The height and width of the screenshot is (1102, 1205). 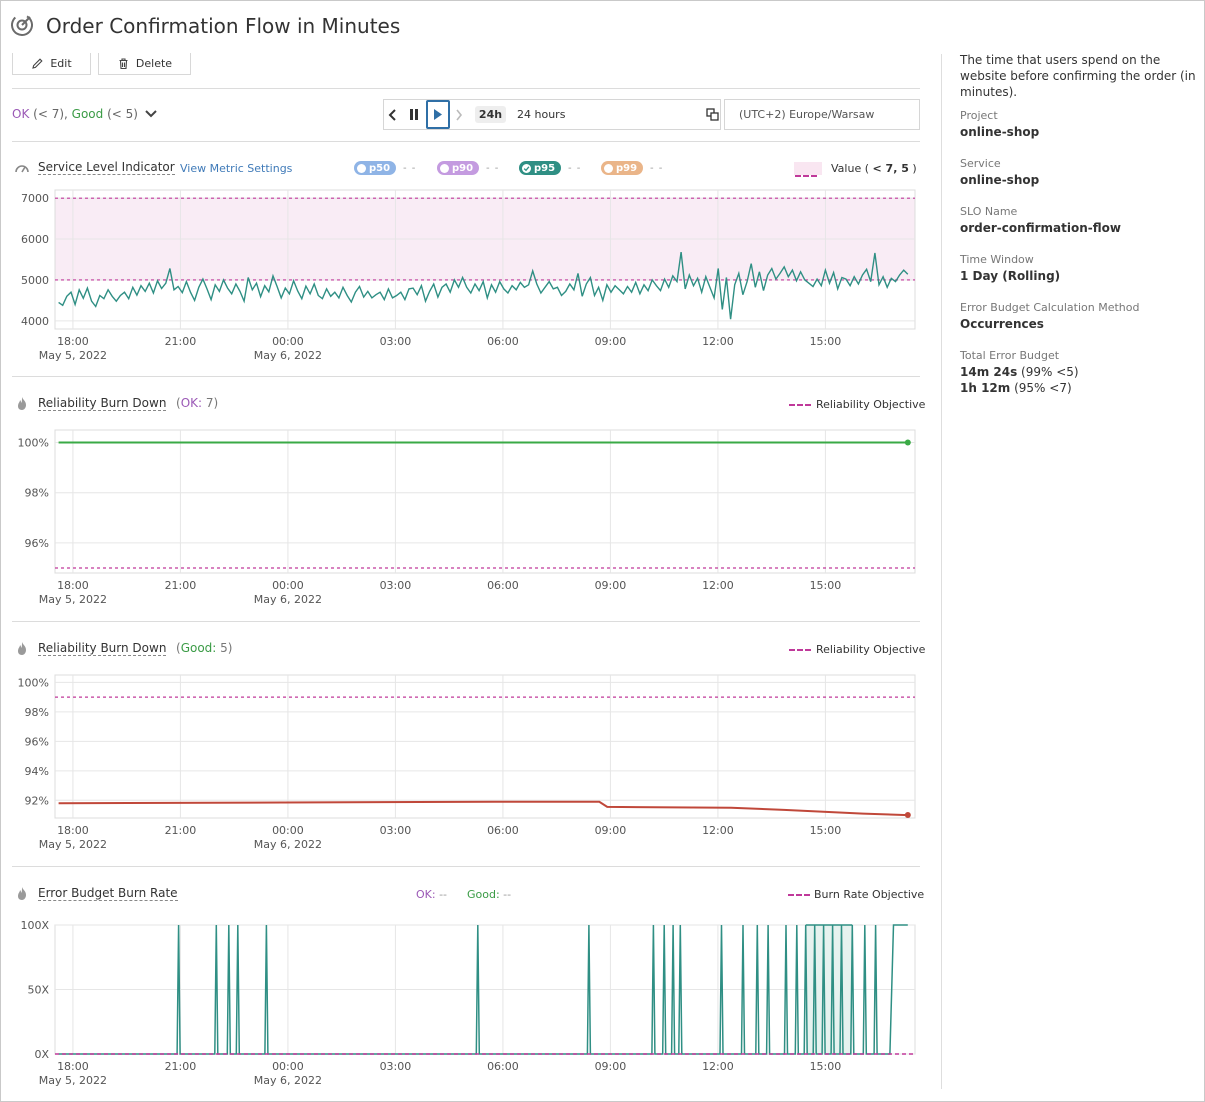 What do you see at coordinates (912, 168) in the screenshot?
I see `value-legend-close: )` at bounding box center [912, 168].